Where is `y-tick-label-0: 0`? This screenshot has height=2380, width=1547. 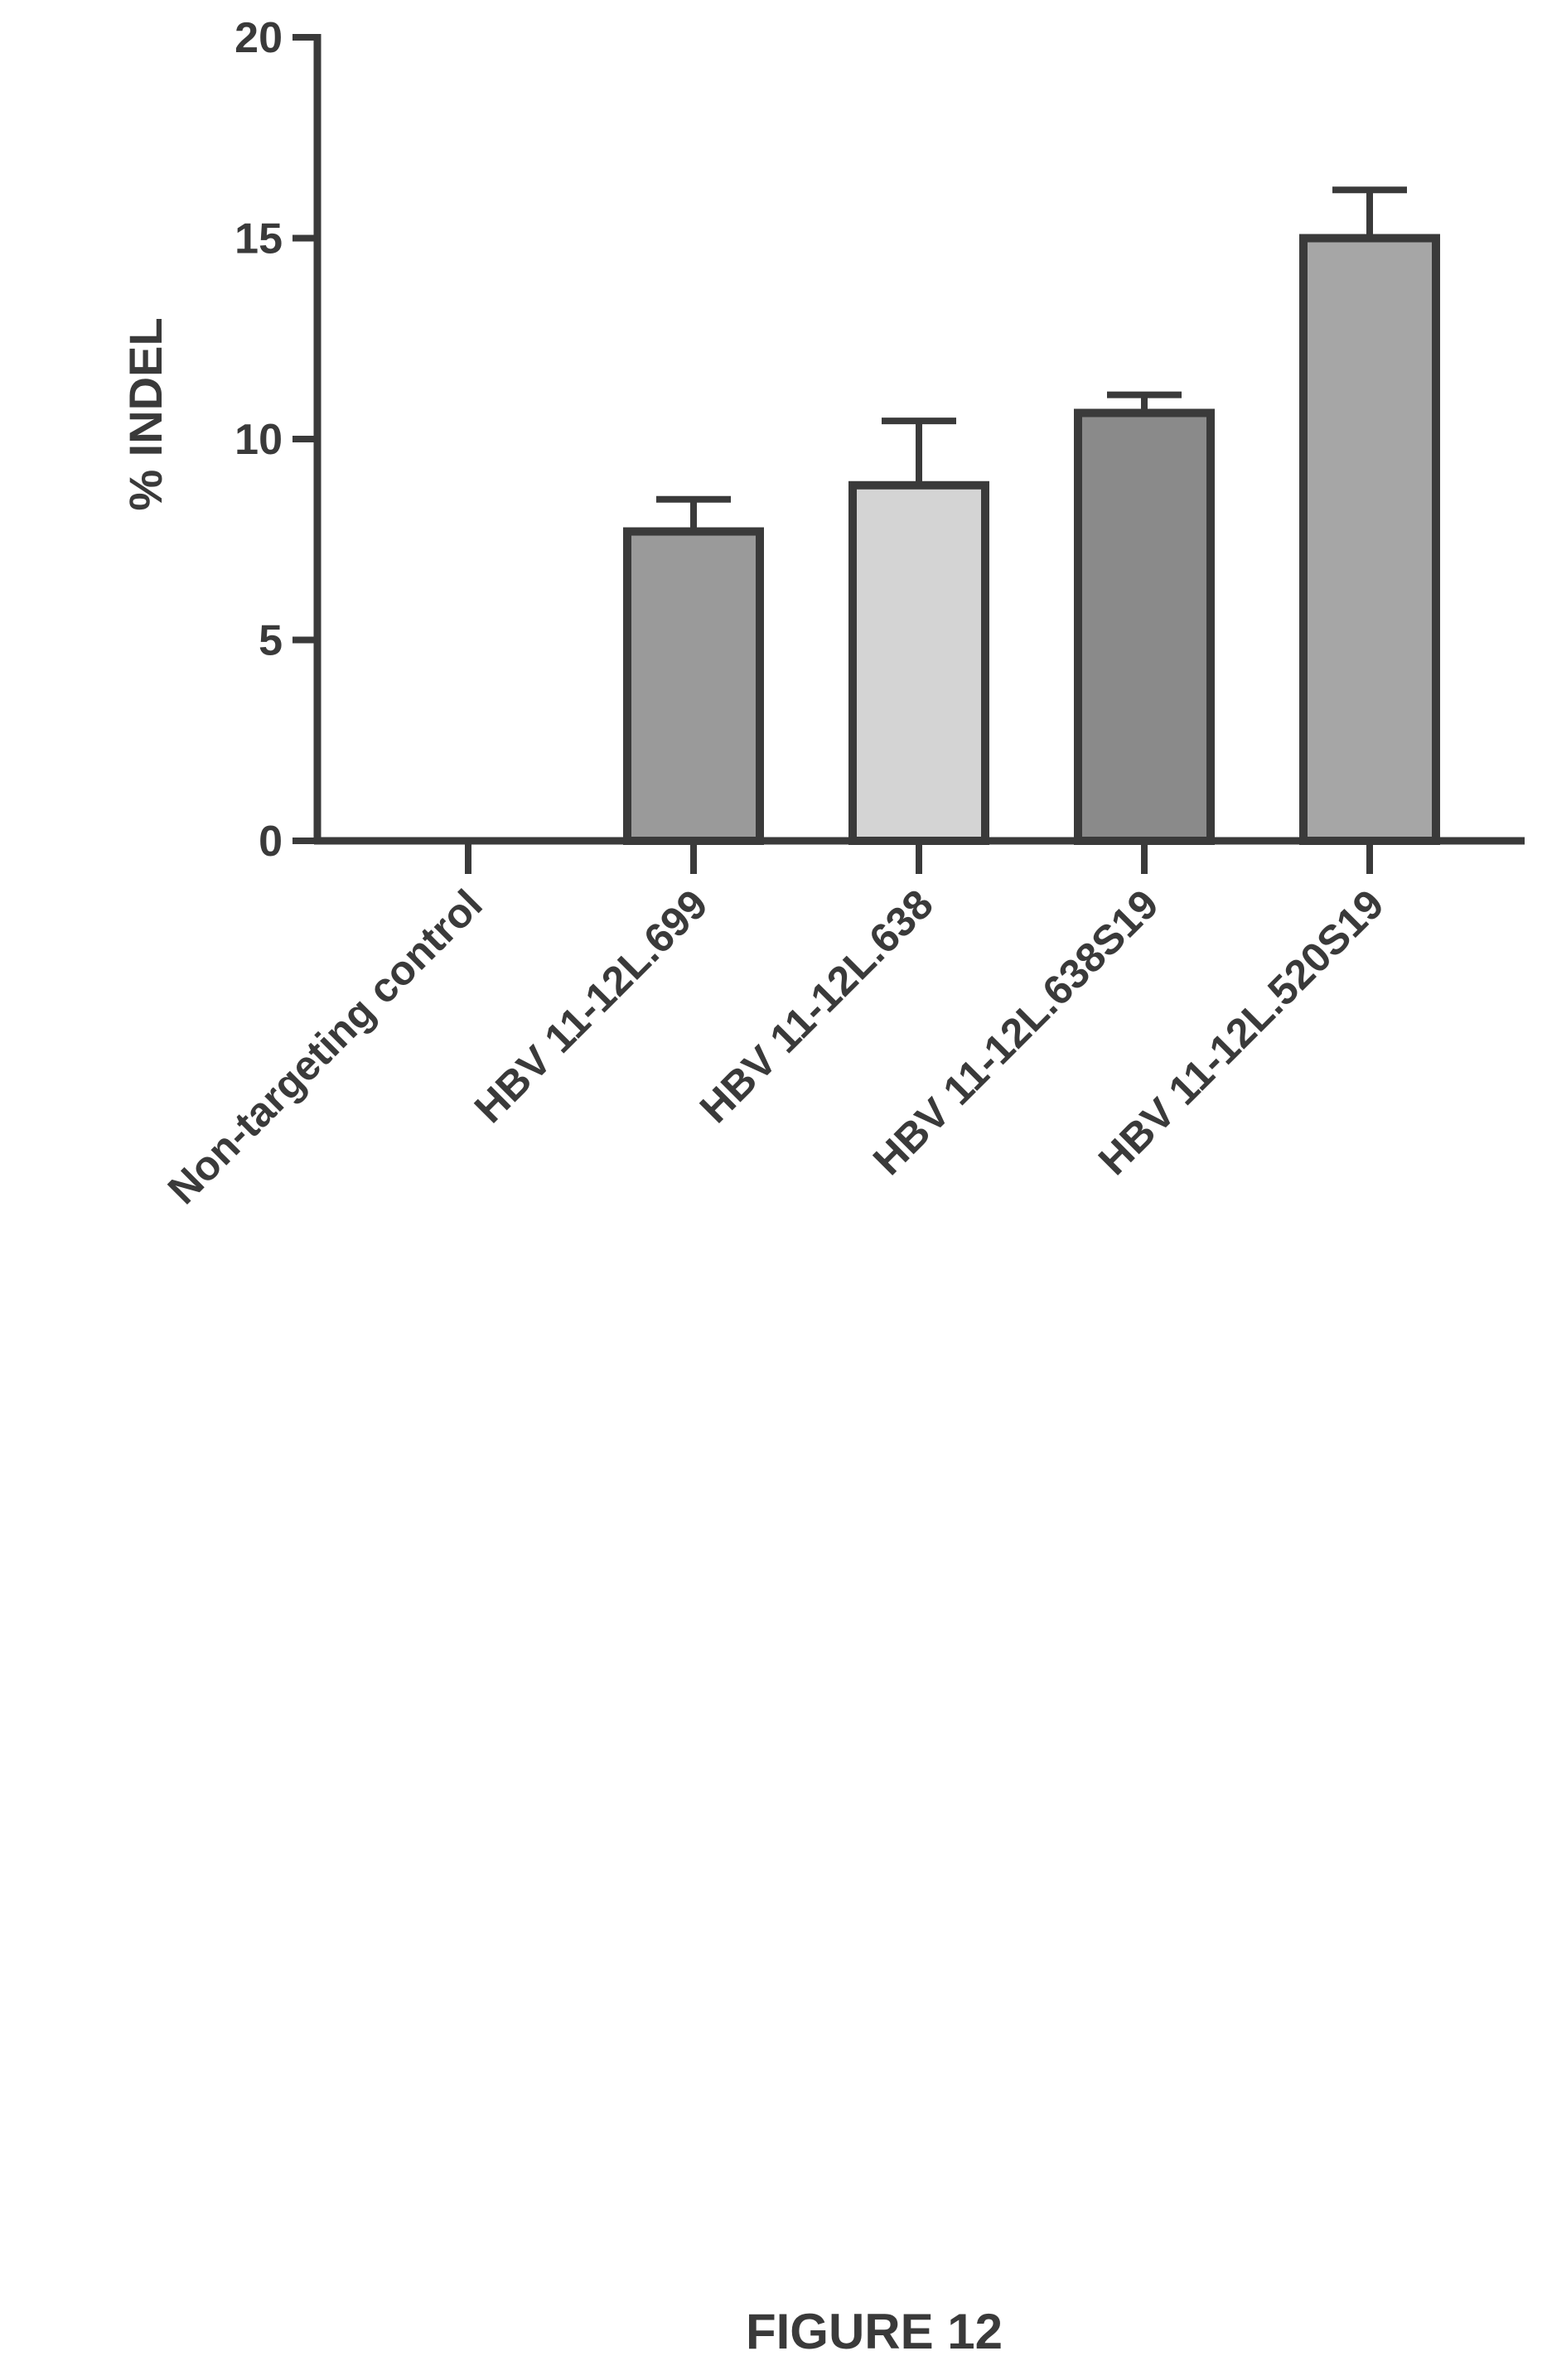
y-tick-label-0: 0 is located at coordinates (271, 842).